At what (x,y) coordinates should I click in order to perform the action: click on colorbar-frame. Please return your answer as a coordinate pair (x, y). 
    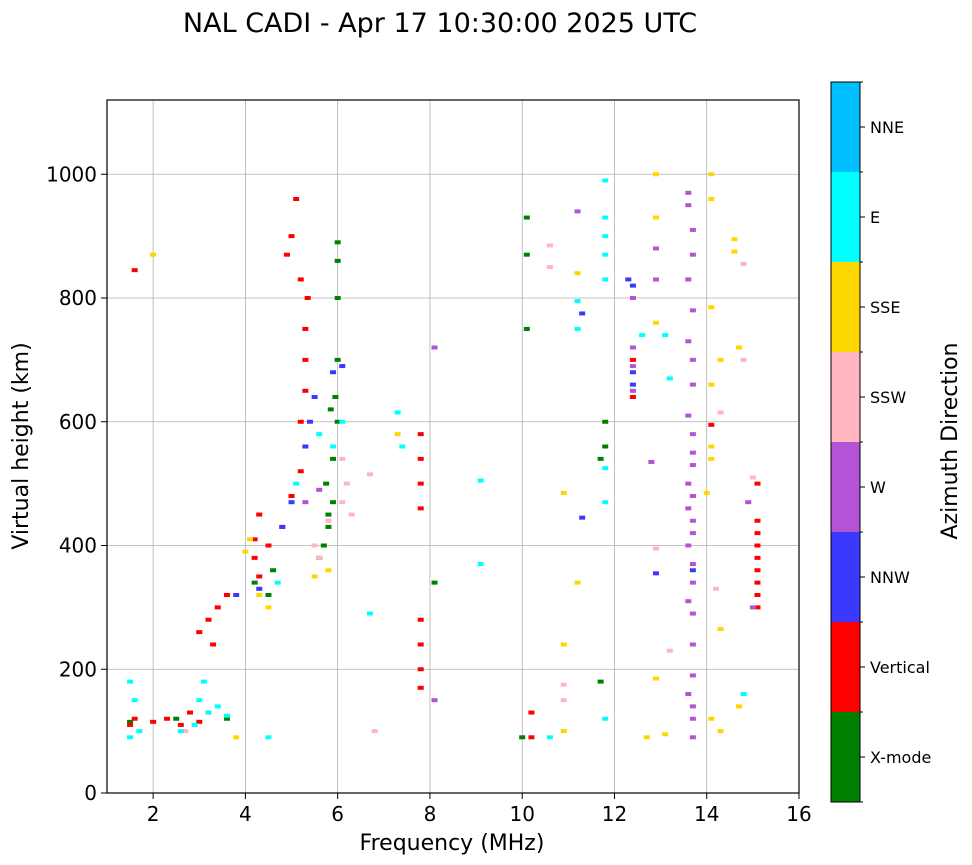
    Looking at the image, I should click on (845, 442).